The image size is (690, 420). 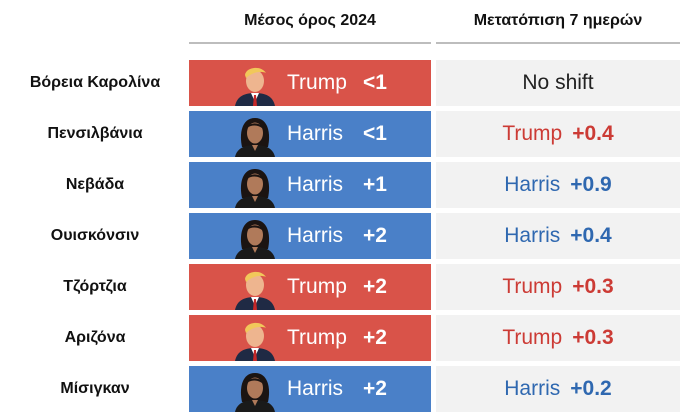 What do you see at coordinates (591, 388) in the screenshot?
I see `shift-value: +0.2` at bounding box center [591, 388].